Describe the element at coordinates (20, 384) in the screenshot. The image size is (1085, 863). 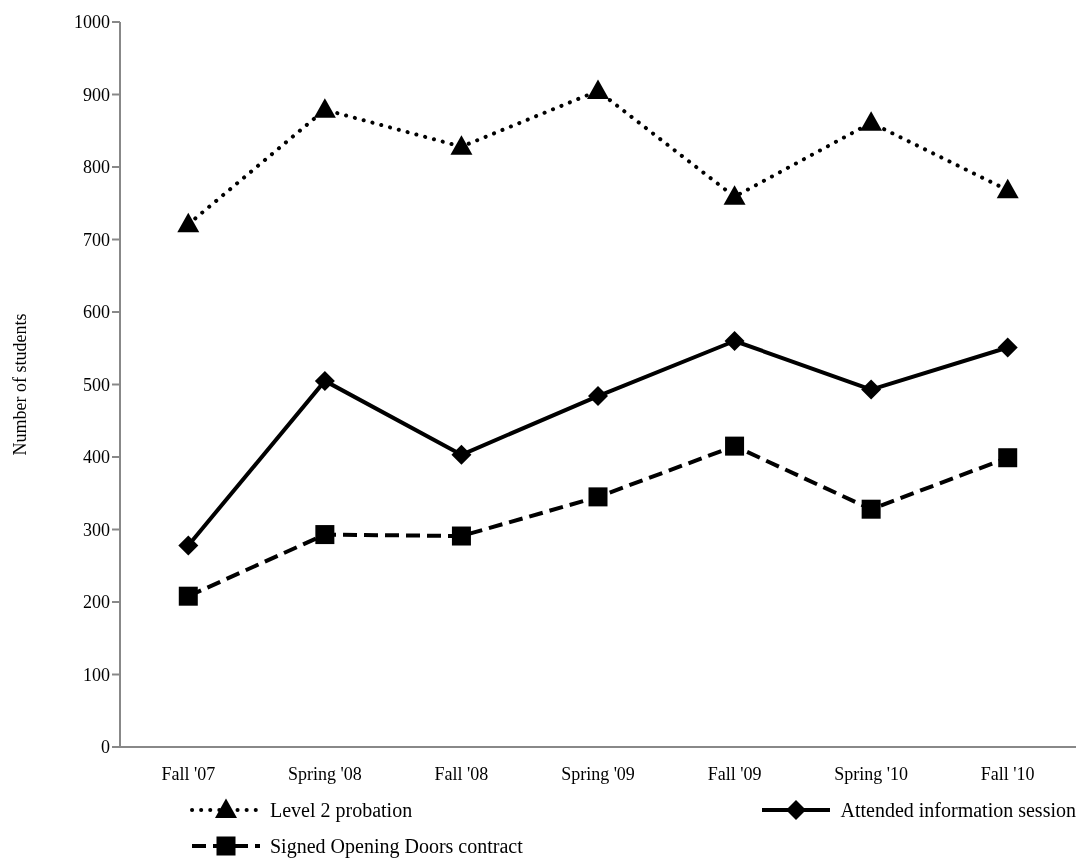
I see `y-axis-title: Number of students` at that location.